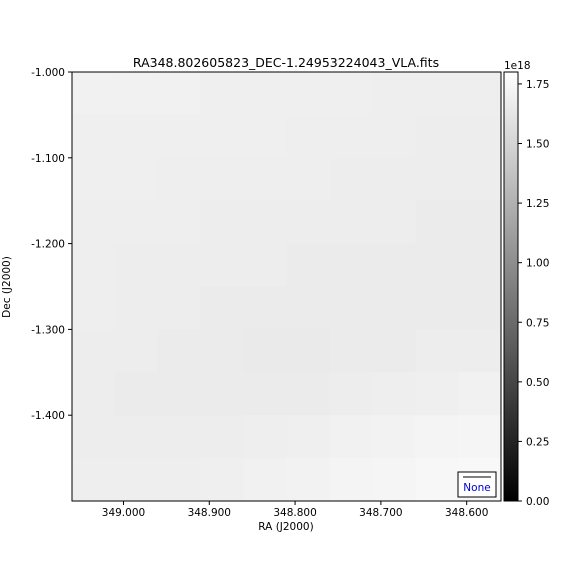 This screenshot has height=576, width=576. I want to click on legend-box, so click(477, 484).